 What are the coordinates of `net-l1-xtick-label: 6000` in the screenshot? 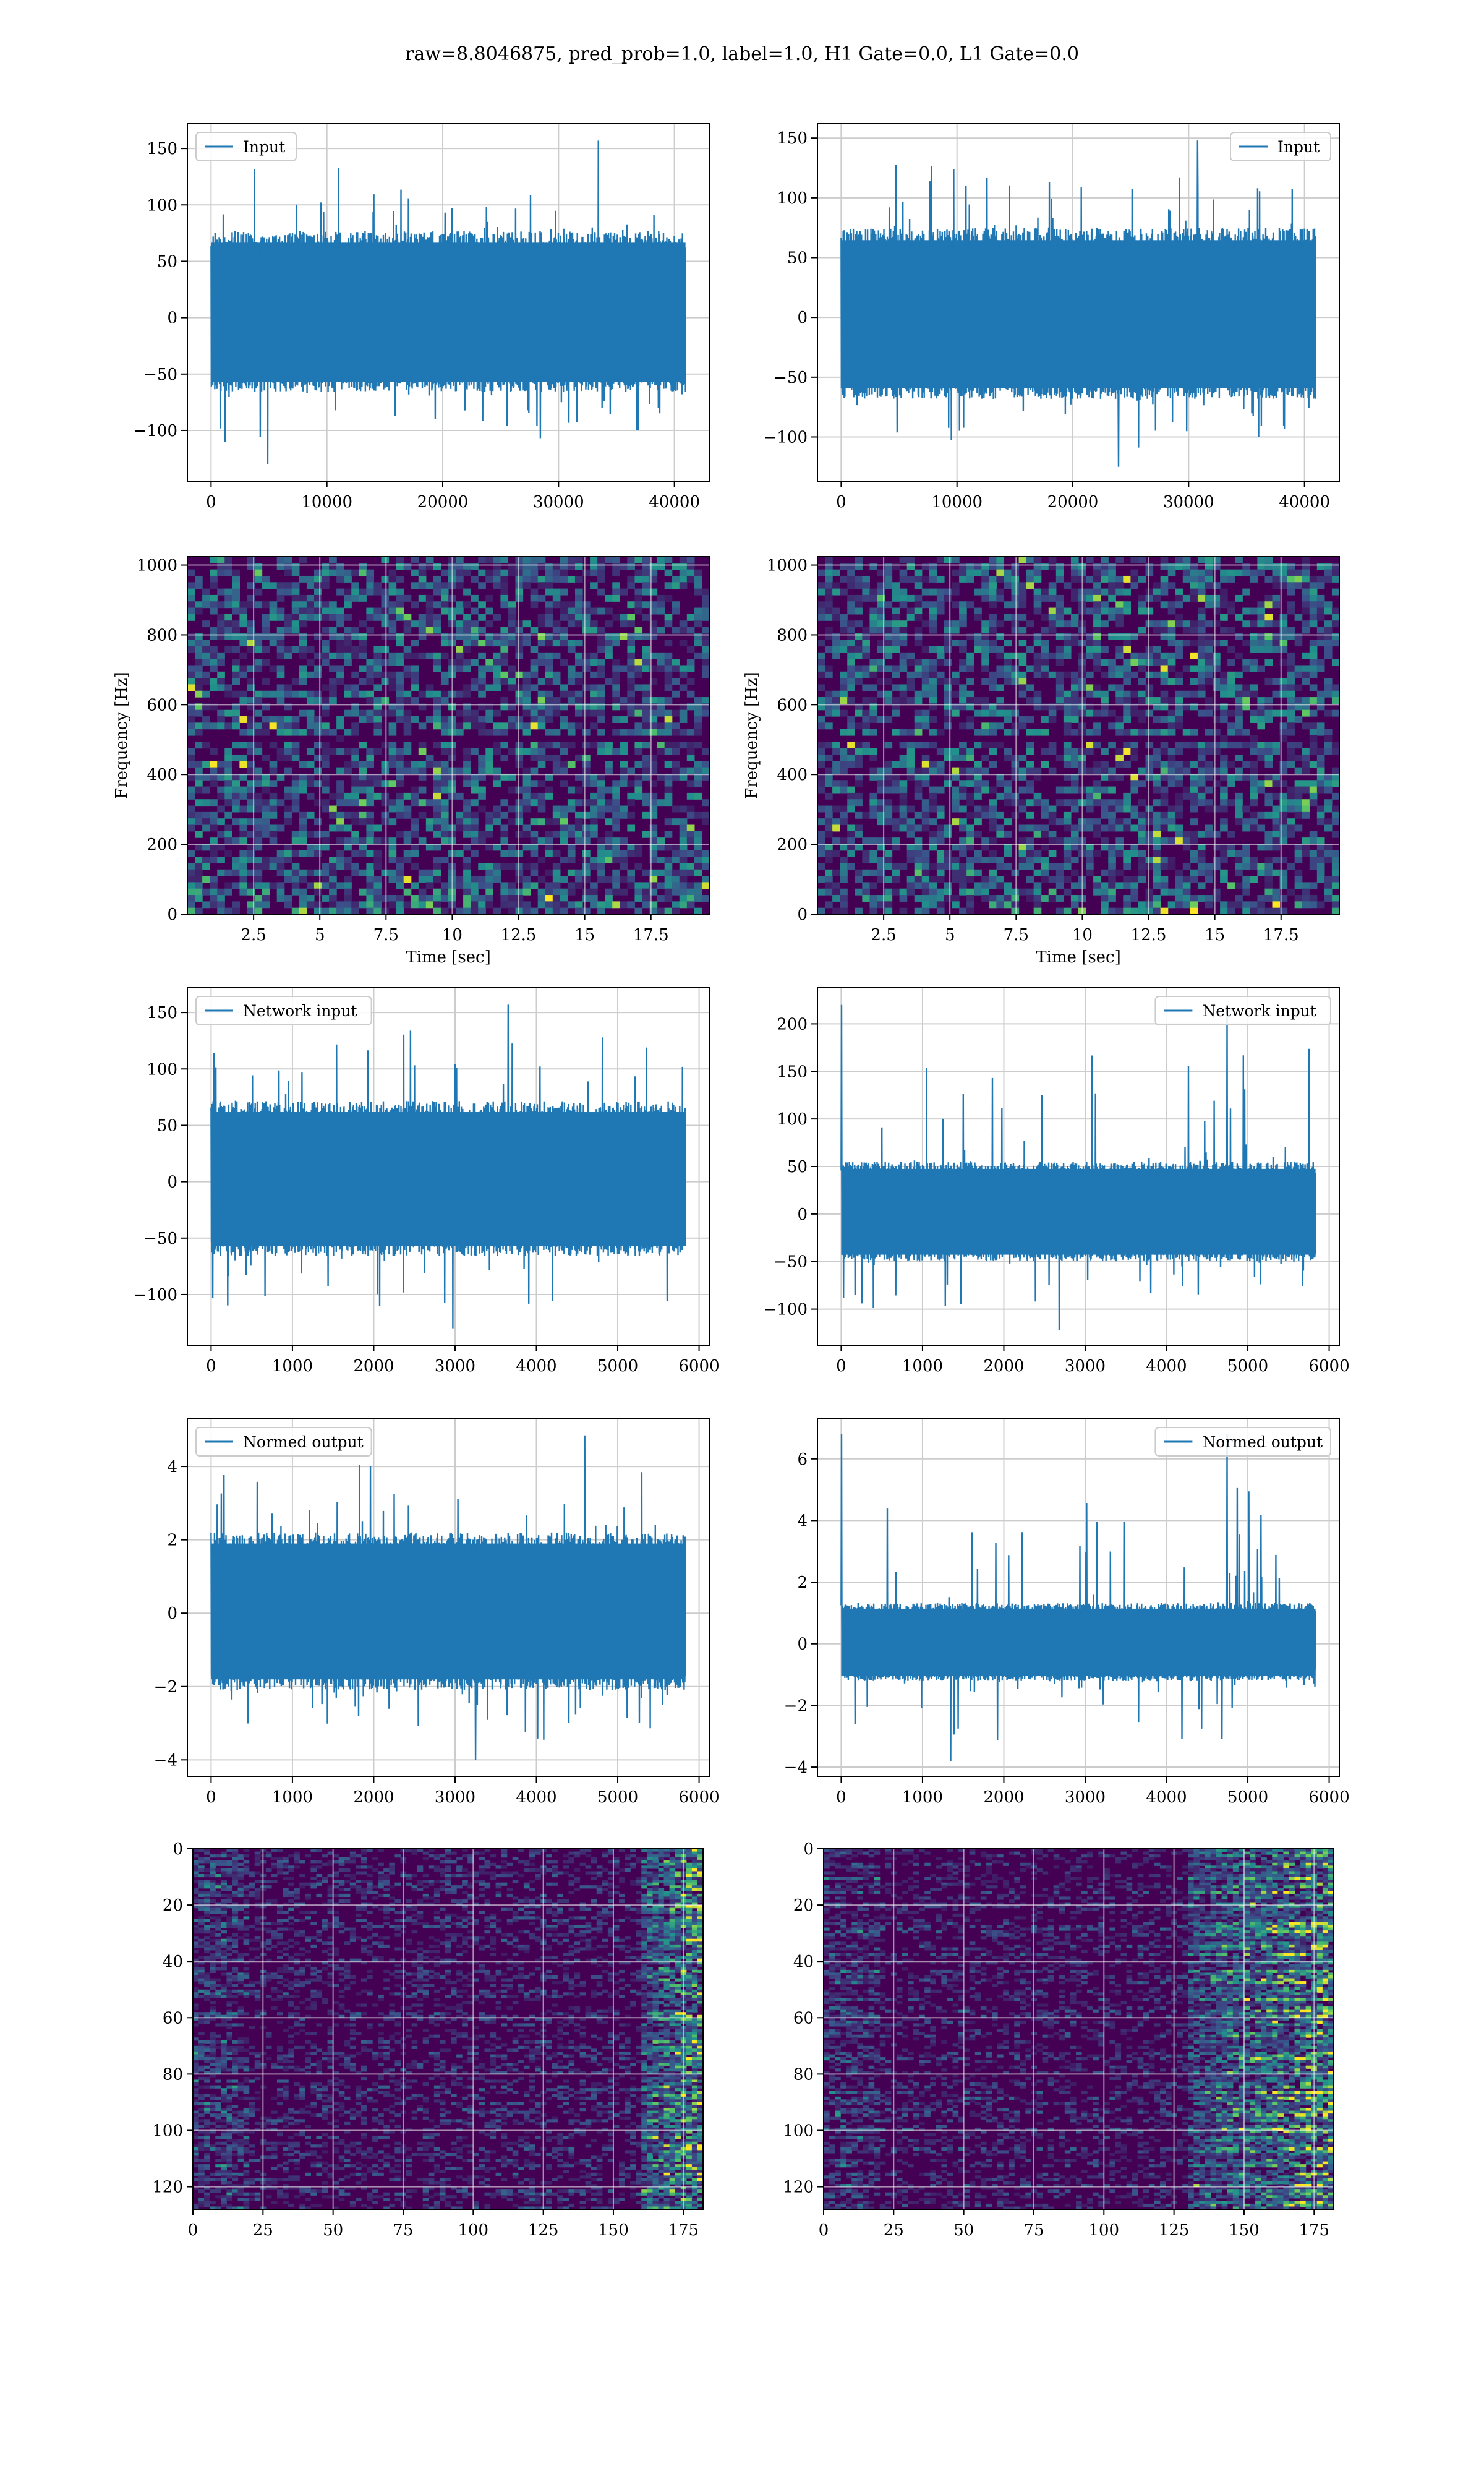 It's located at (1328, 1366).